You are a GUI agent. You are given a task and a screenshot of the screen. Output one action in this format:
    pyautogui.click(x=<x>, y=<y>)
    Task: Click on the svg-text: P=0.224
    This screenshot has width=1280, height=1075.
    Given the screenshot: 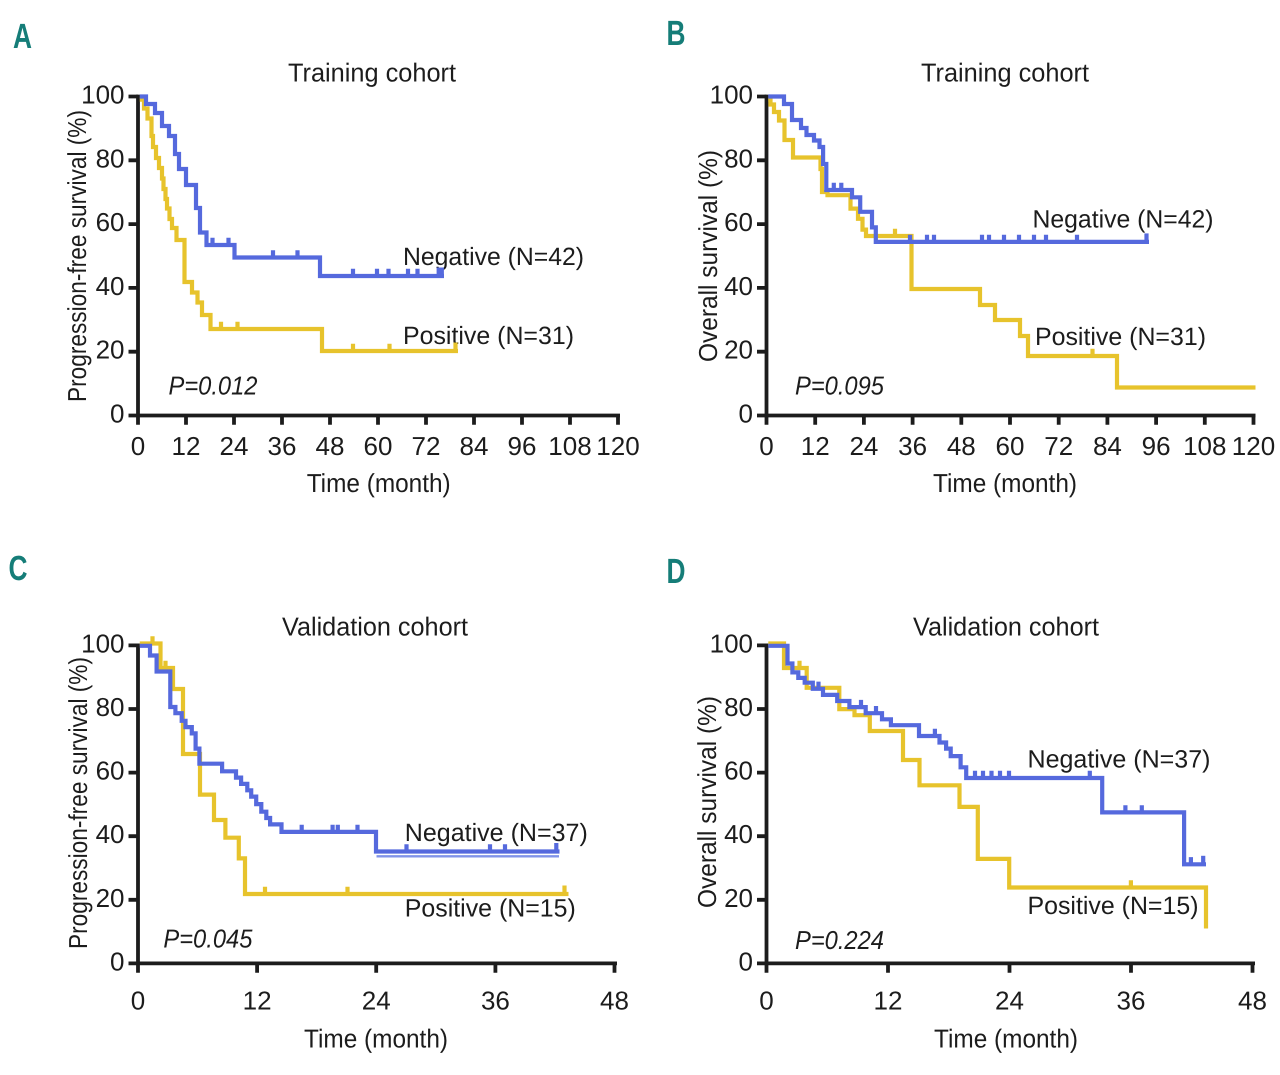 What is the action you would take?
    pyautogui.click(x=839, y=940)
    